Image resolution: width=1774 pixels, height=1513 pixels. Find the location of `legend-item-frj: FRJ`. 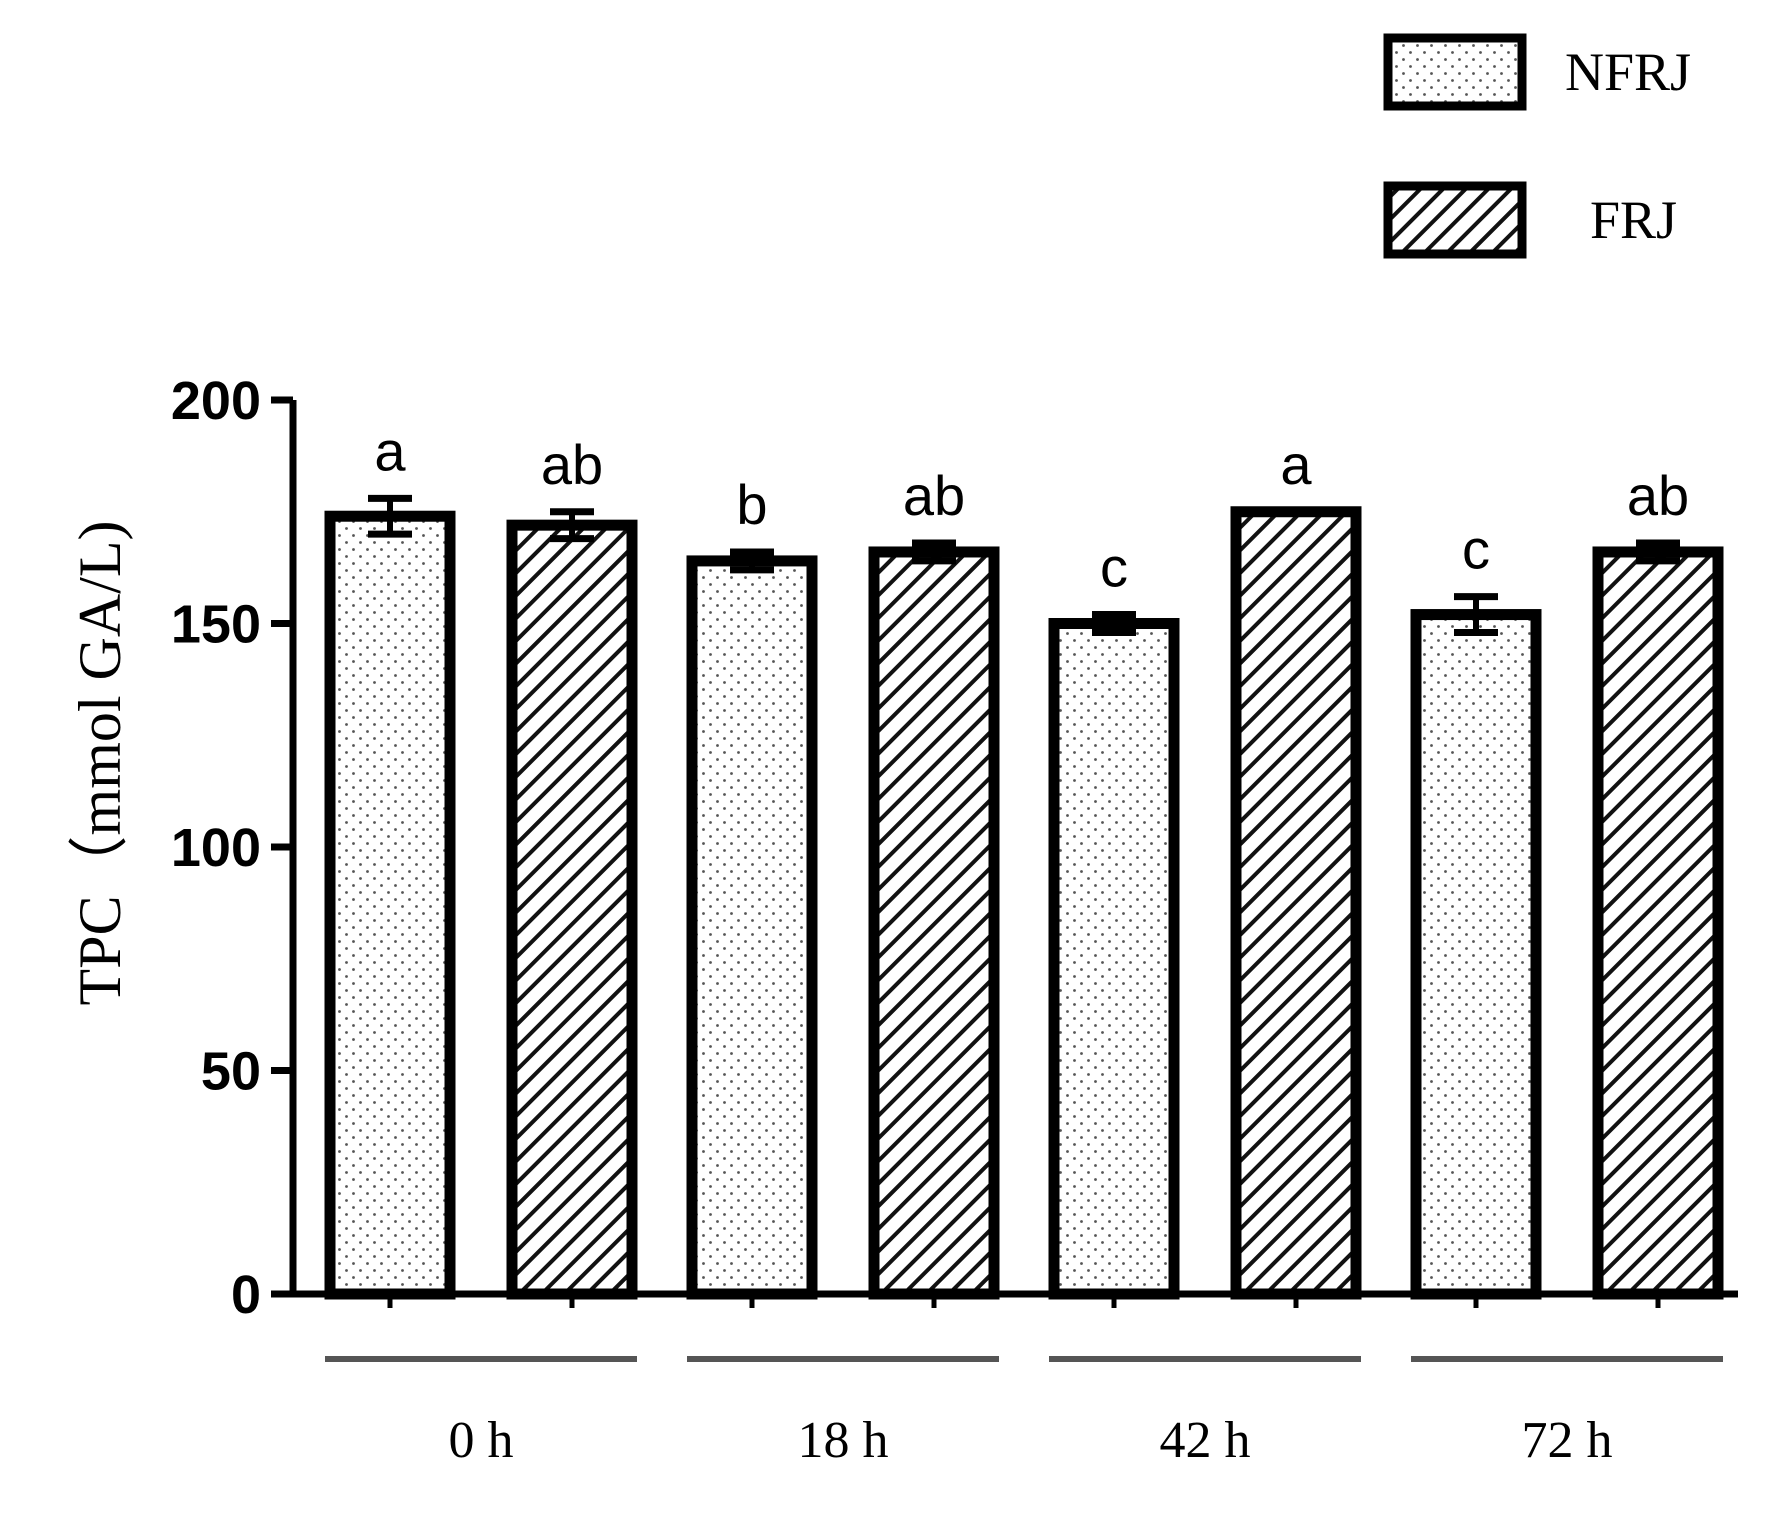

legend-item-frj: FRJ is located at coordinates (1530, 220).